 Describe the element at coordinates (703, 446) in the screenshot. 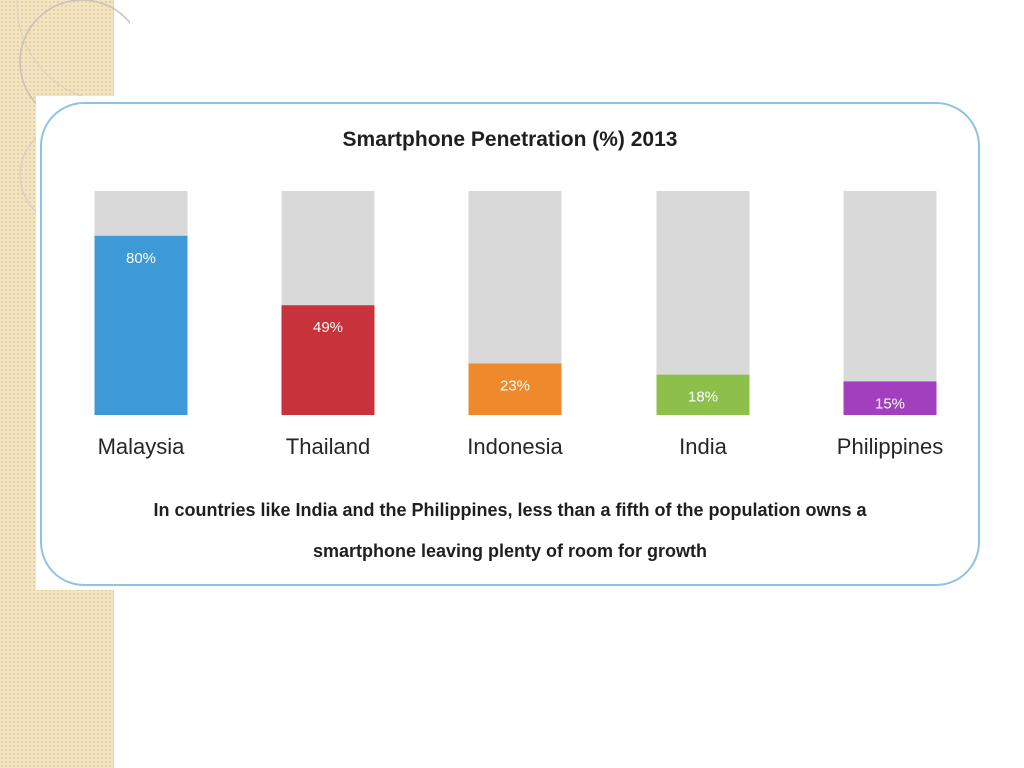

I see `category-label-india: India` at that location.